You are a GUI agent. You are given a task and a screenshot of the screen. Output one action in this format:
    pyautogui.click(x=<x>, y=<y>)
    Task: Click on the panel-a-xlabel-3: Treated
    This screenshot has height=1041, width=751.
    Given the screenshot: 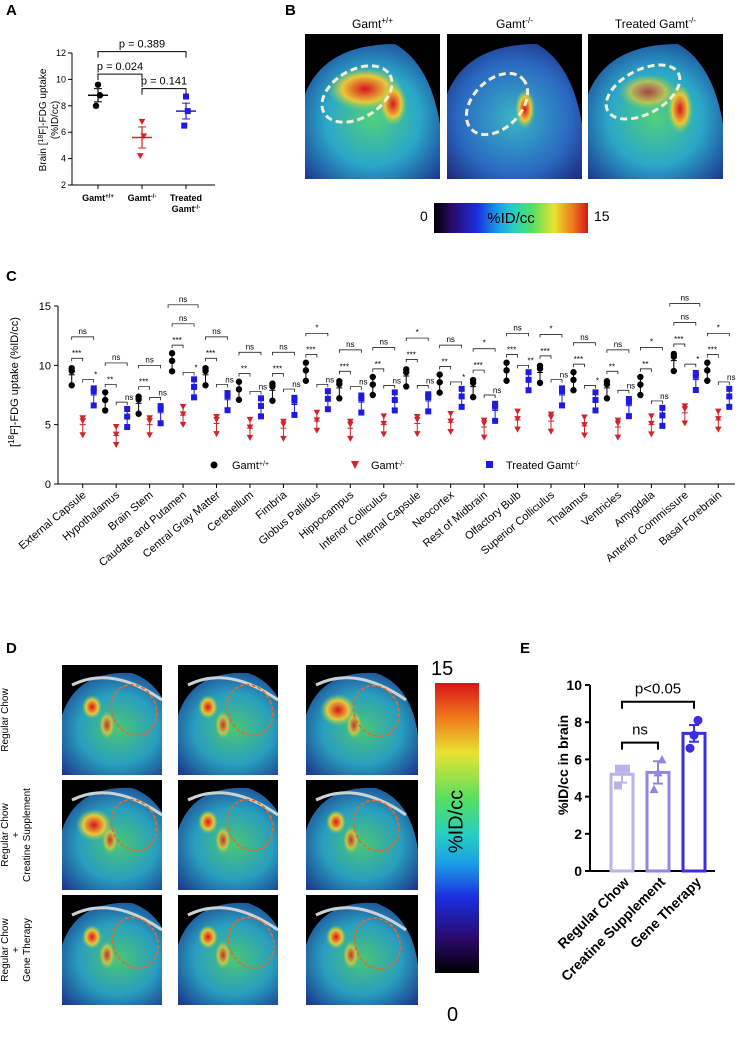 What is the action you would take?
    pyautogui.click(x=186, y=198)
    